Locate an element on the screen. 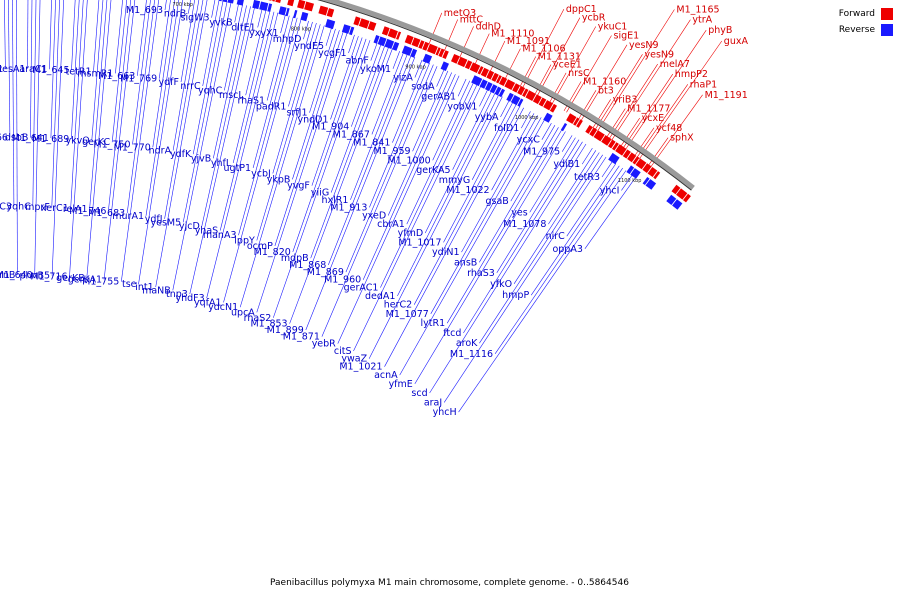  scale-label: 1000 kbp is located at coordinates (527, 118).